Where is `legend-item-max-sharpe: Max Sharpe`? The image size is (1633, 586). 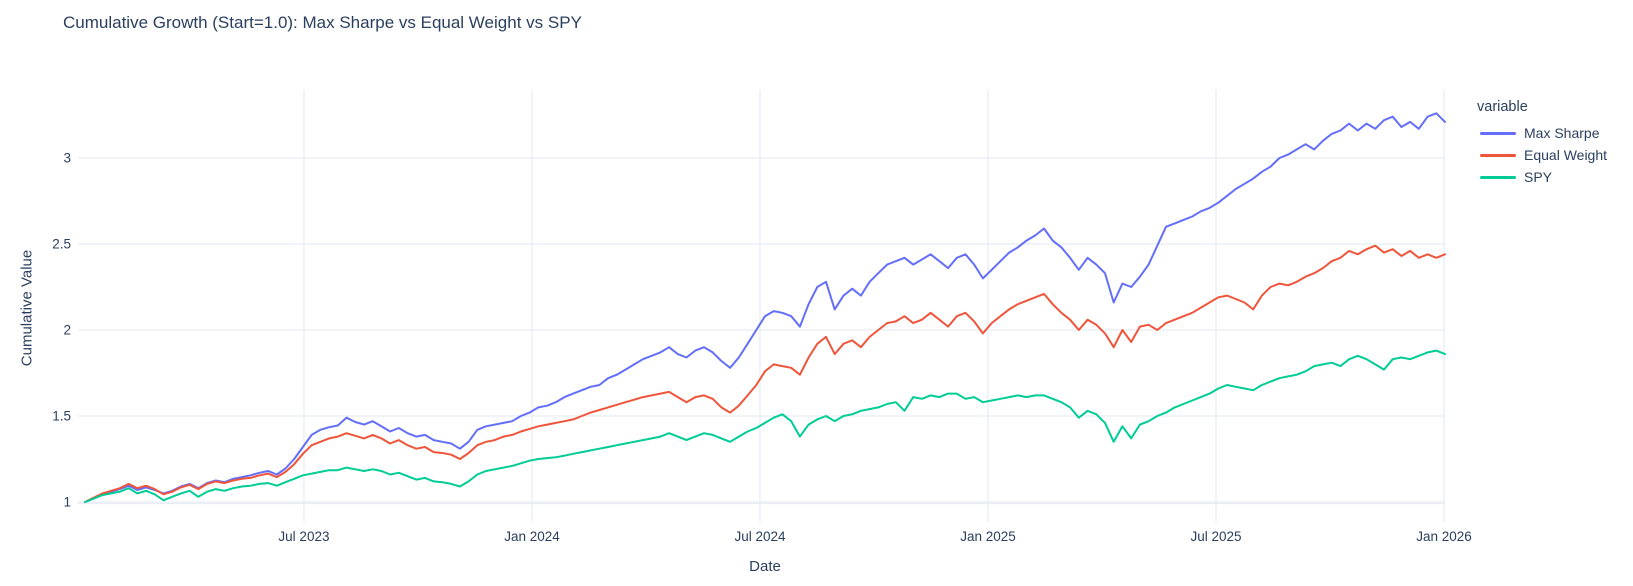
legend-item-max-sharpe: Max Sharpe is located at coordinates (1543, 133).